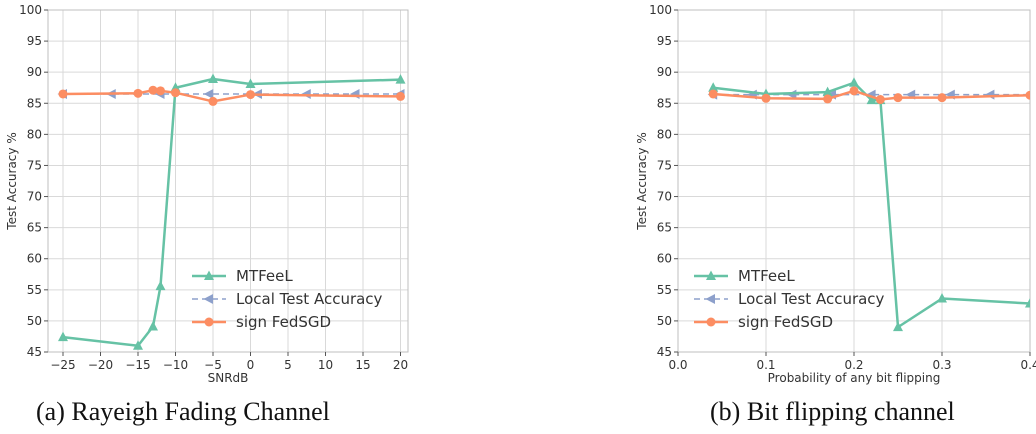 Image resolution: width=1036 pixels, height=434 pixels. Describe the element at coordinates (765, 365) in the screenshot. I see `x-tick-label: 0.1` at that location.